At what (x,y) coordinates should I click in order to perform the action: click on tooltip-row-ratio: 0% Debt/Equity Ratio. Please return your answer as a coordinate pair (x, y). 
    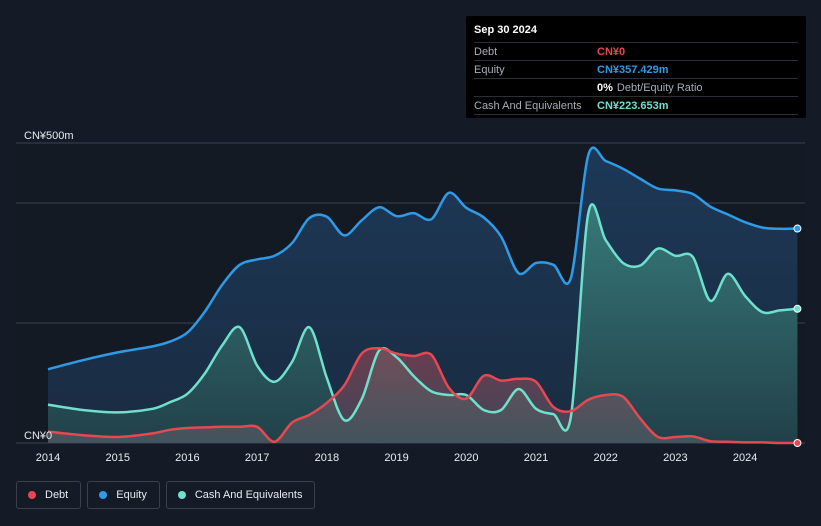
    Looking at the image, I should click on (636, 87).